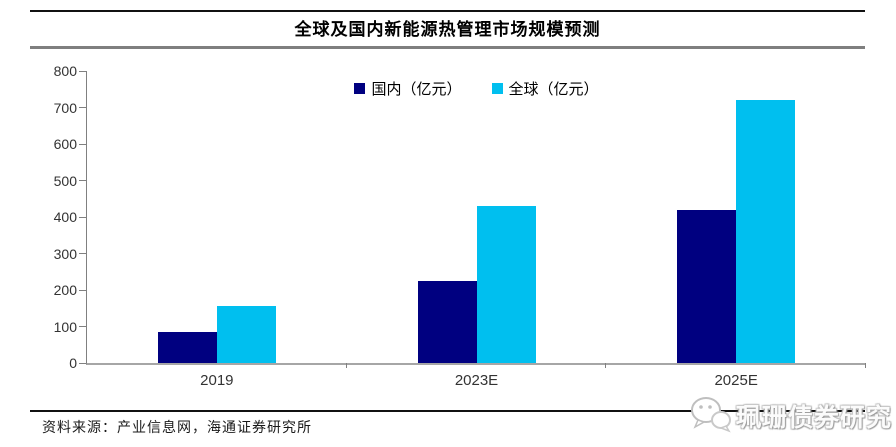 This screenshot has width=896, height=447. I want to click on legend-item-0: 国内（亿元）, so click(408, 88).